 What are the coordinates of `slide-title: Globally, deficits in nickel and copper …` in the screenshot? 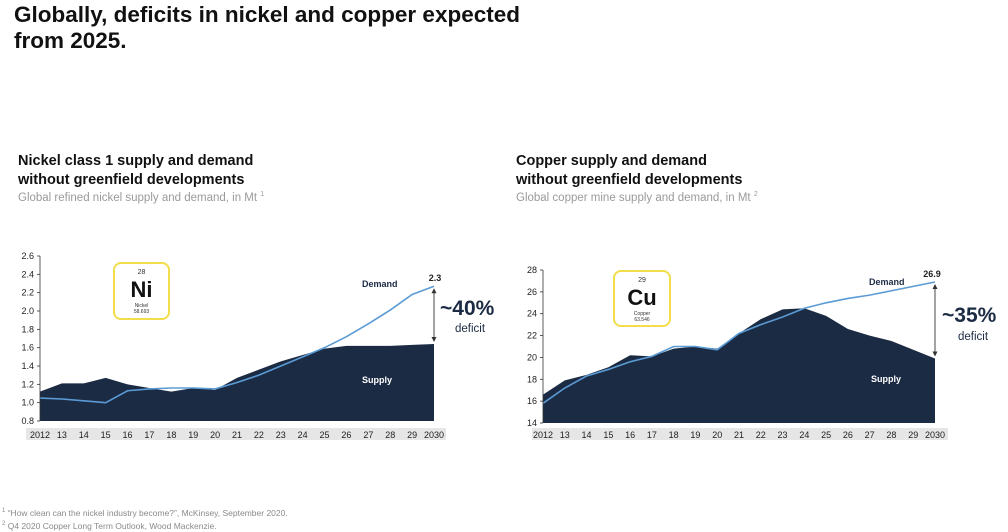 It's located at (267, 27).